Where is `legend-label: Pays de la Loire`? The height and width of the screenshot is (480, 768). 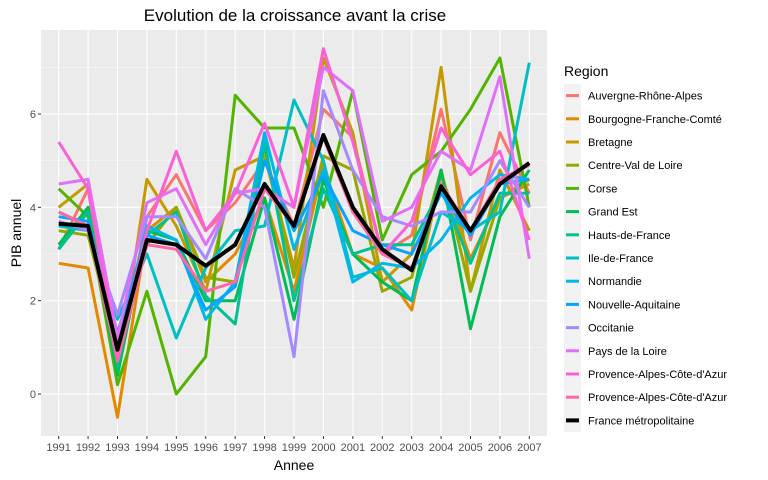 legend-label: Pays de la Loire is located at coordinates (627, 352).